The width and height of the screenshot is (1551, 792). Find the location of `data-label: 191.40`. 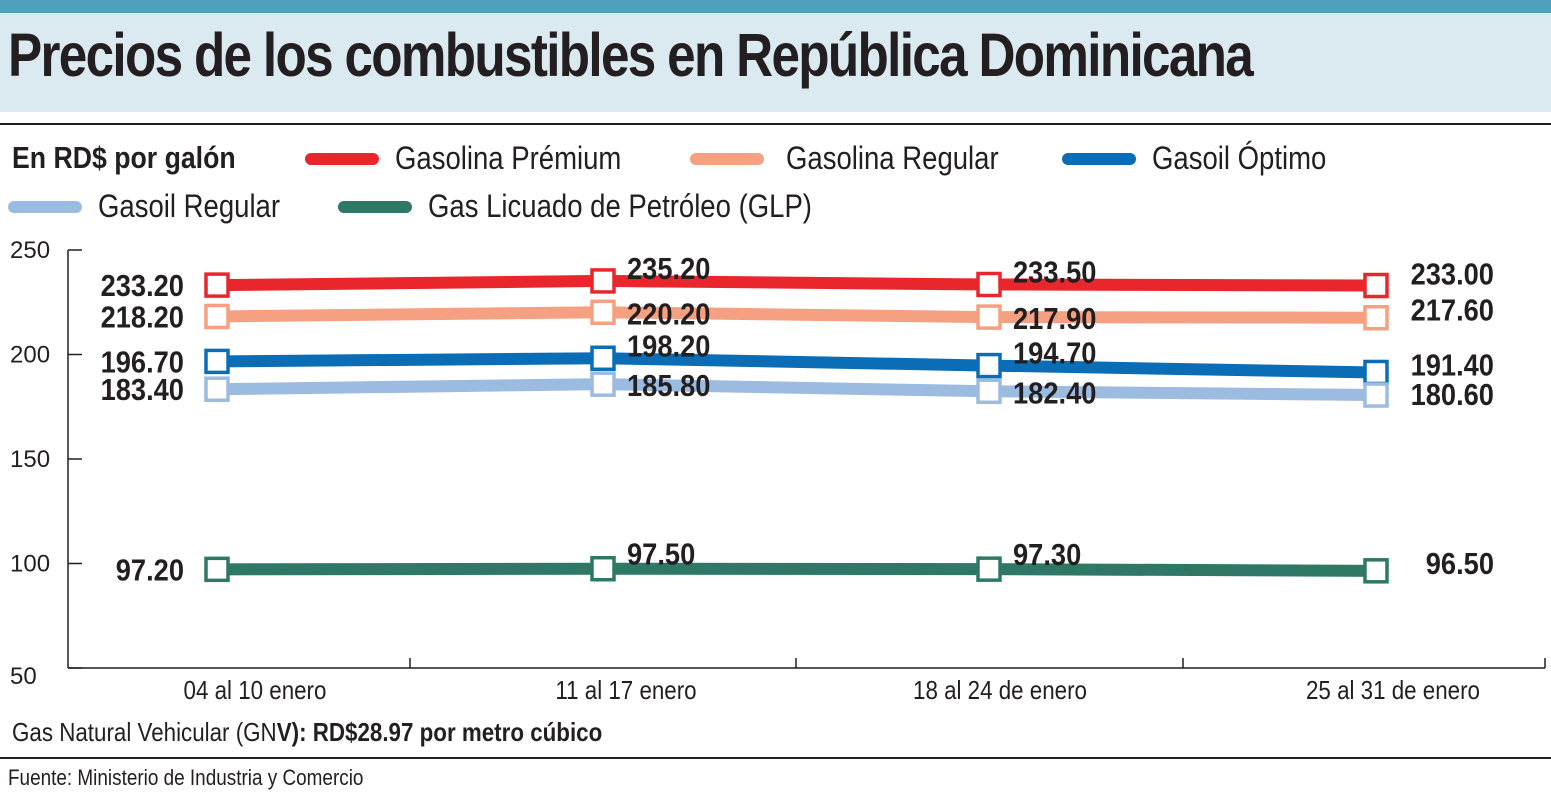

data-label: 191.40 is located at coordinates (1452, 366).